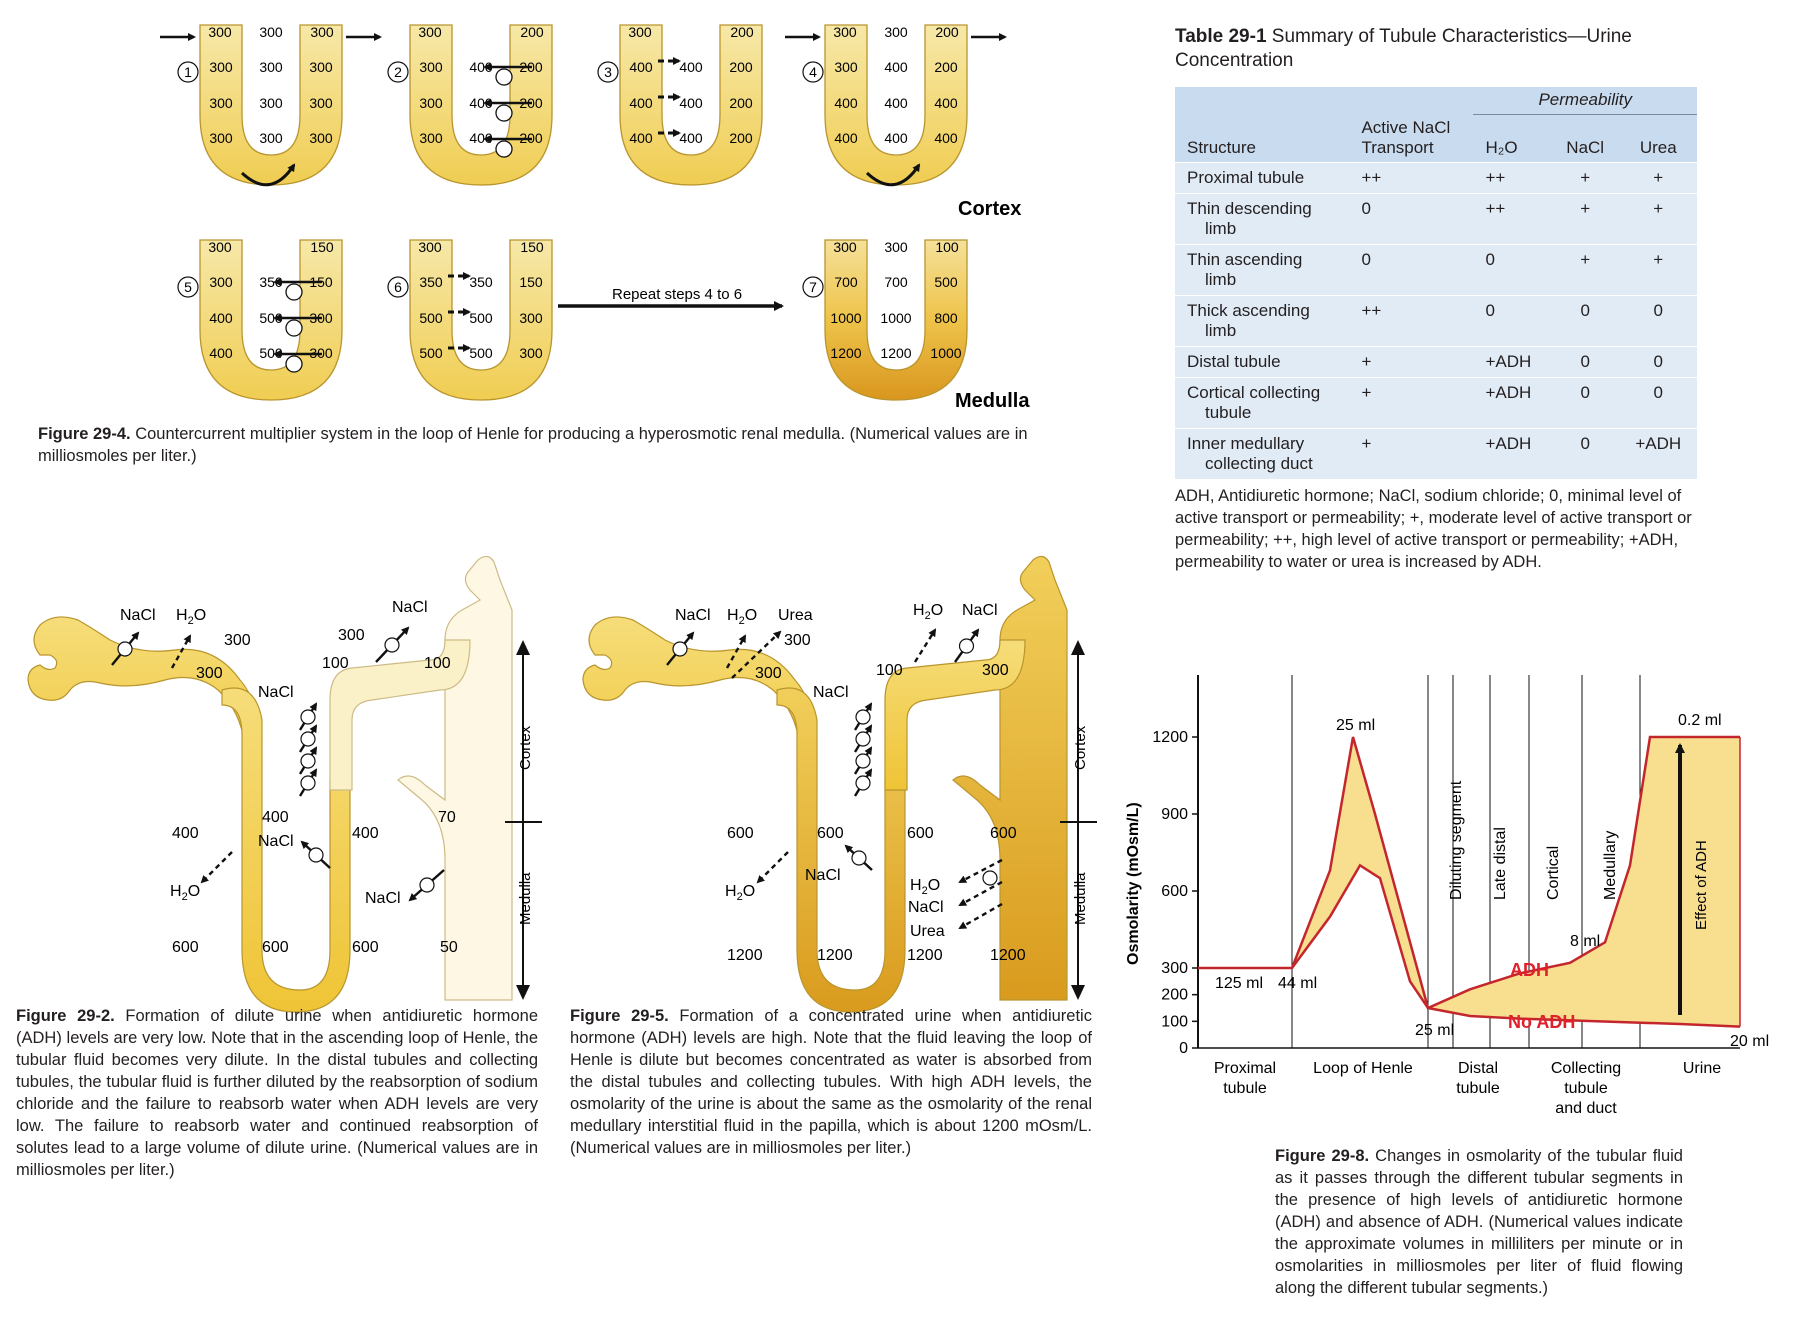 The height and width of the screenshot is (1331, 1808). I want to click on structure-name: Thin ascending, so click(1245, 259).